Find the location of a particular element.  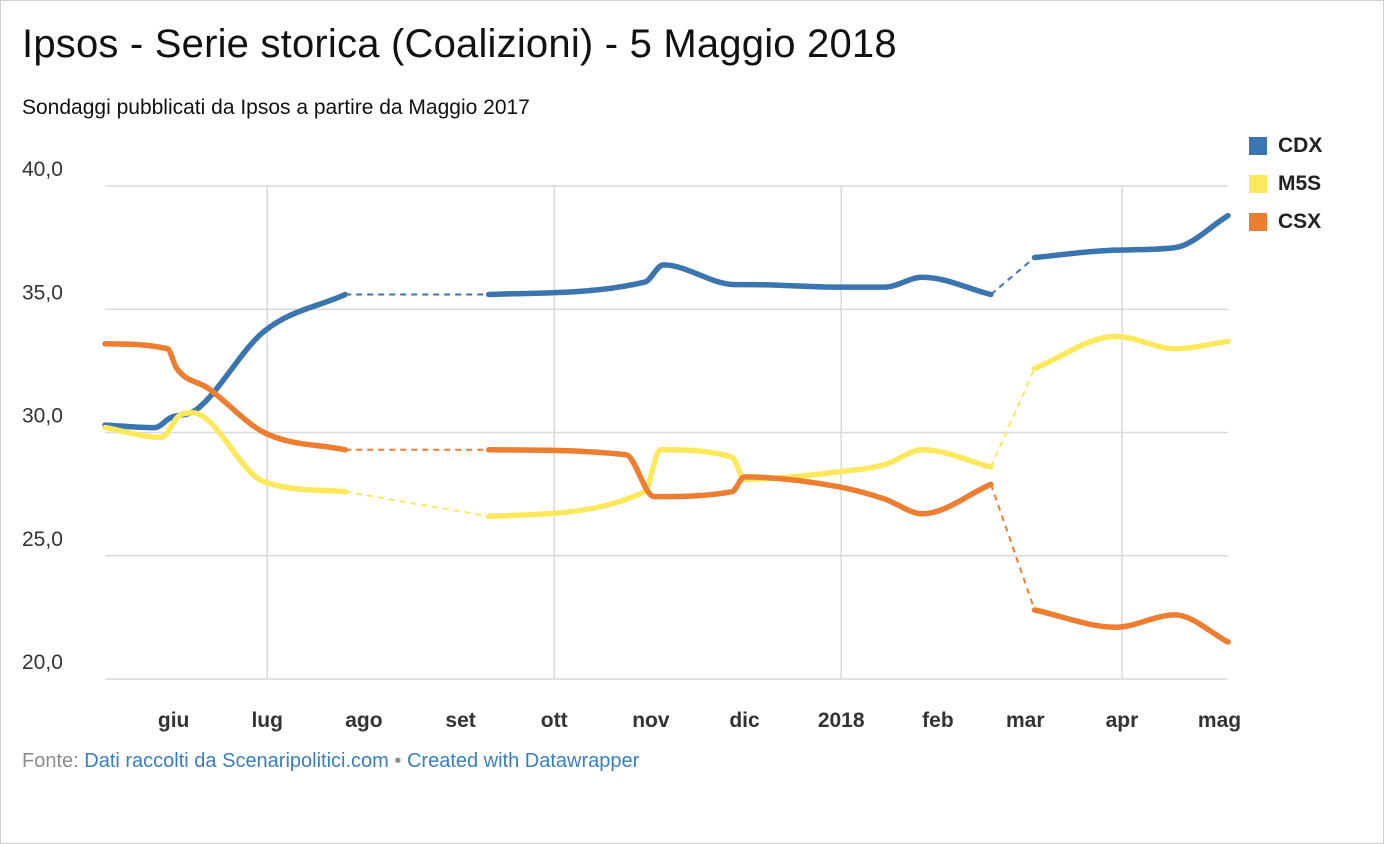

legend-item-csx: CSX is located at coordinates (1285, 222).